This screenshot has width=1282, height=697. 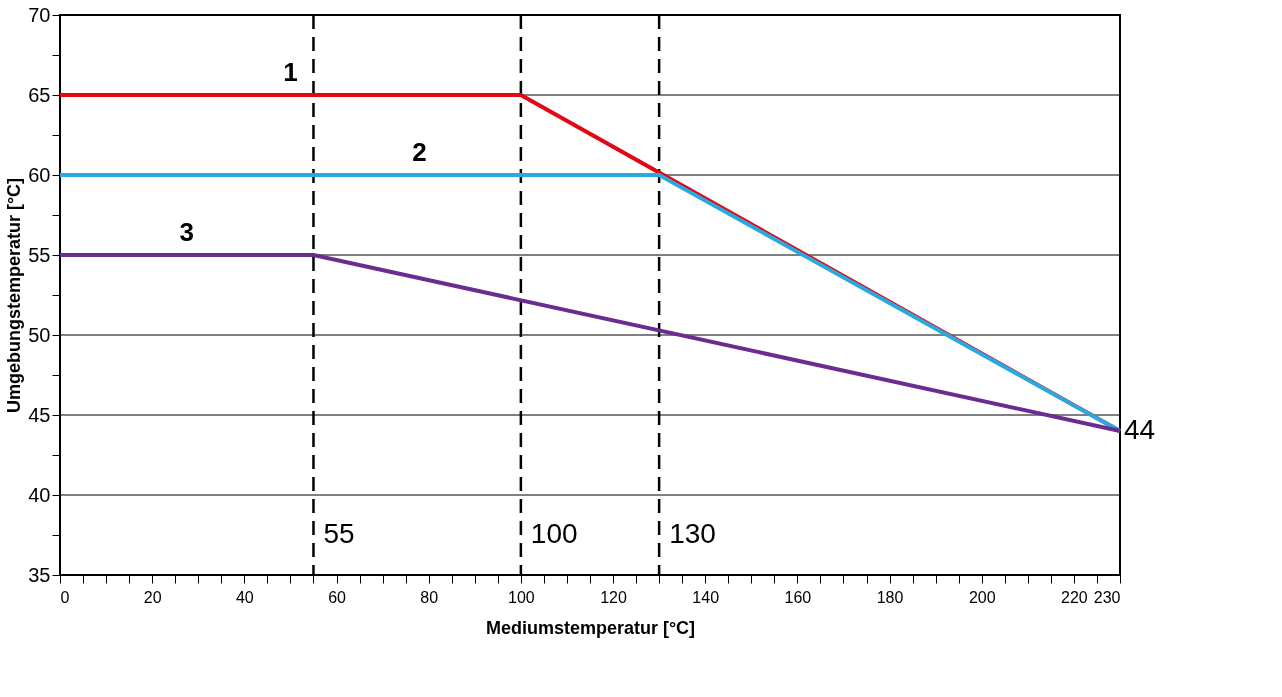 I want to click on x-tick-label: 140, so click(x=706, y=597).